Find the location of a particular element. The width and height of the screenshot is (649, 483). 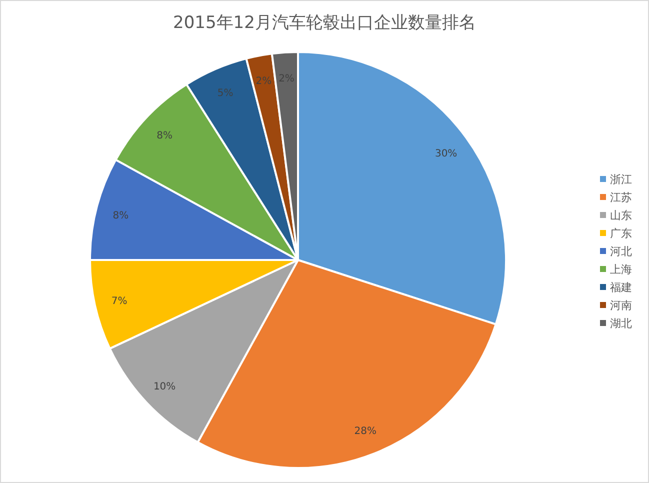

data-label: 10% is located at coordinates (164, 386).